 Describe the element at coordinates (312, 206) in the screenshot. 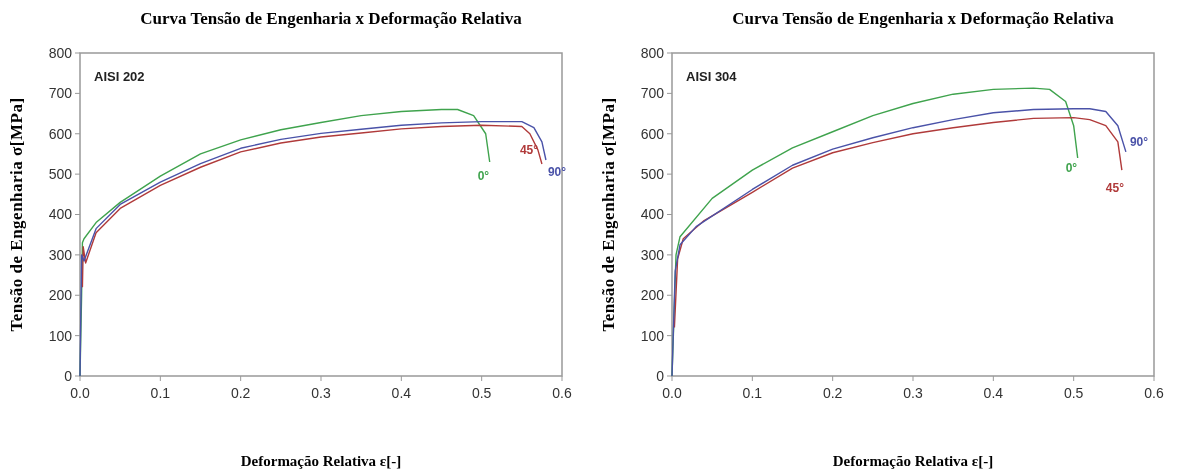

I see `line-series` at that location.